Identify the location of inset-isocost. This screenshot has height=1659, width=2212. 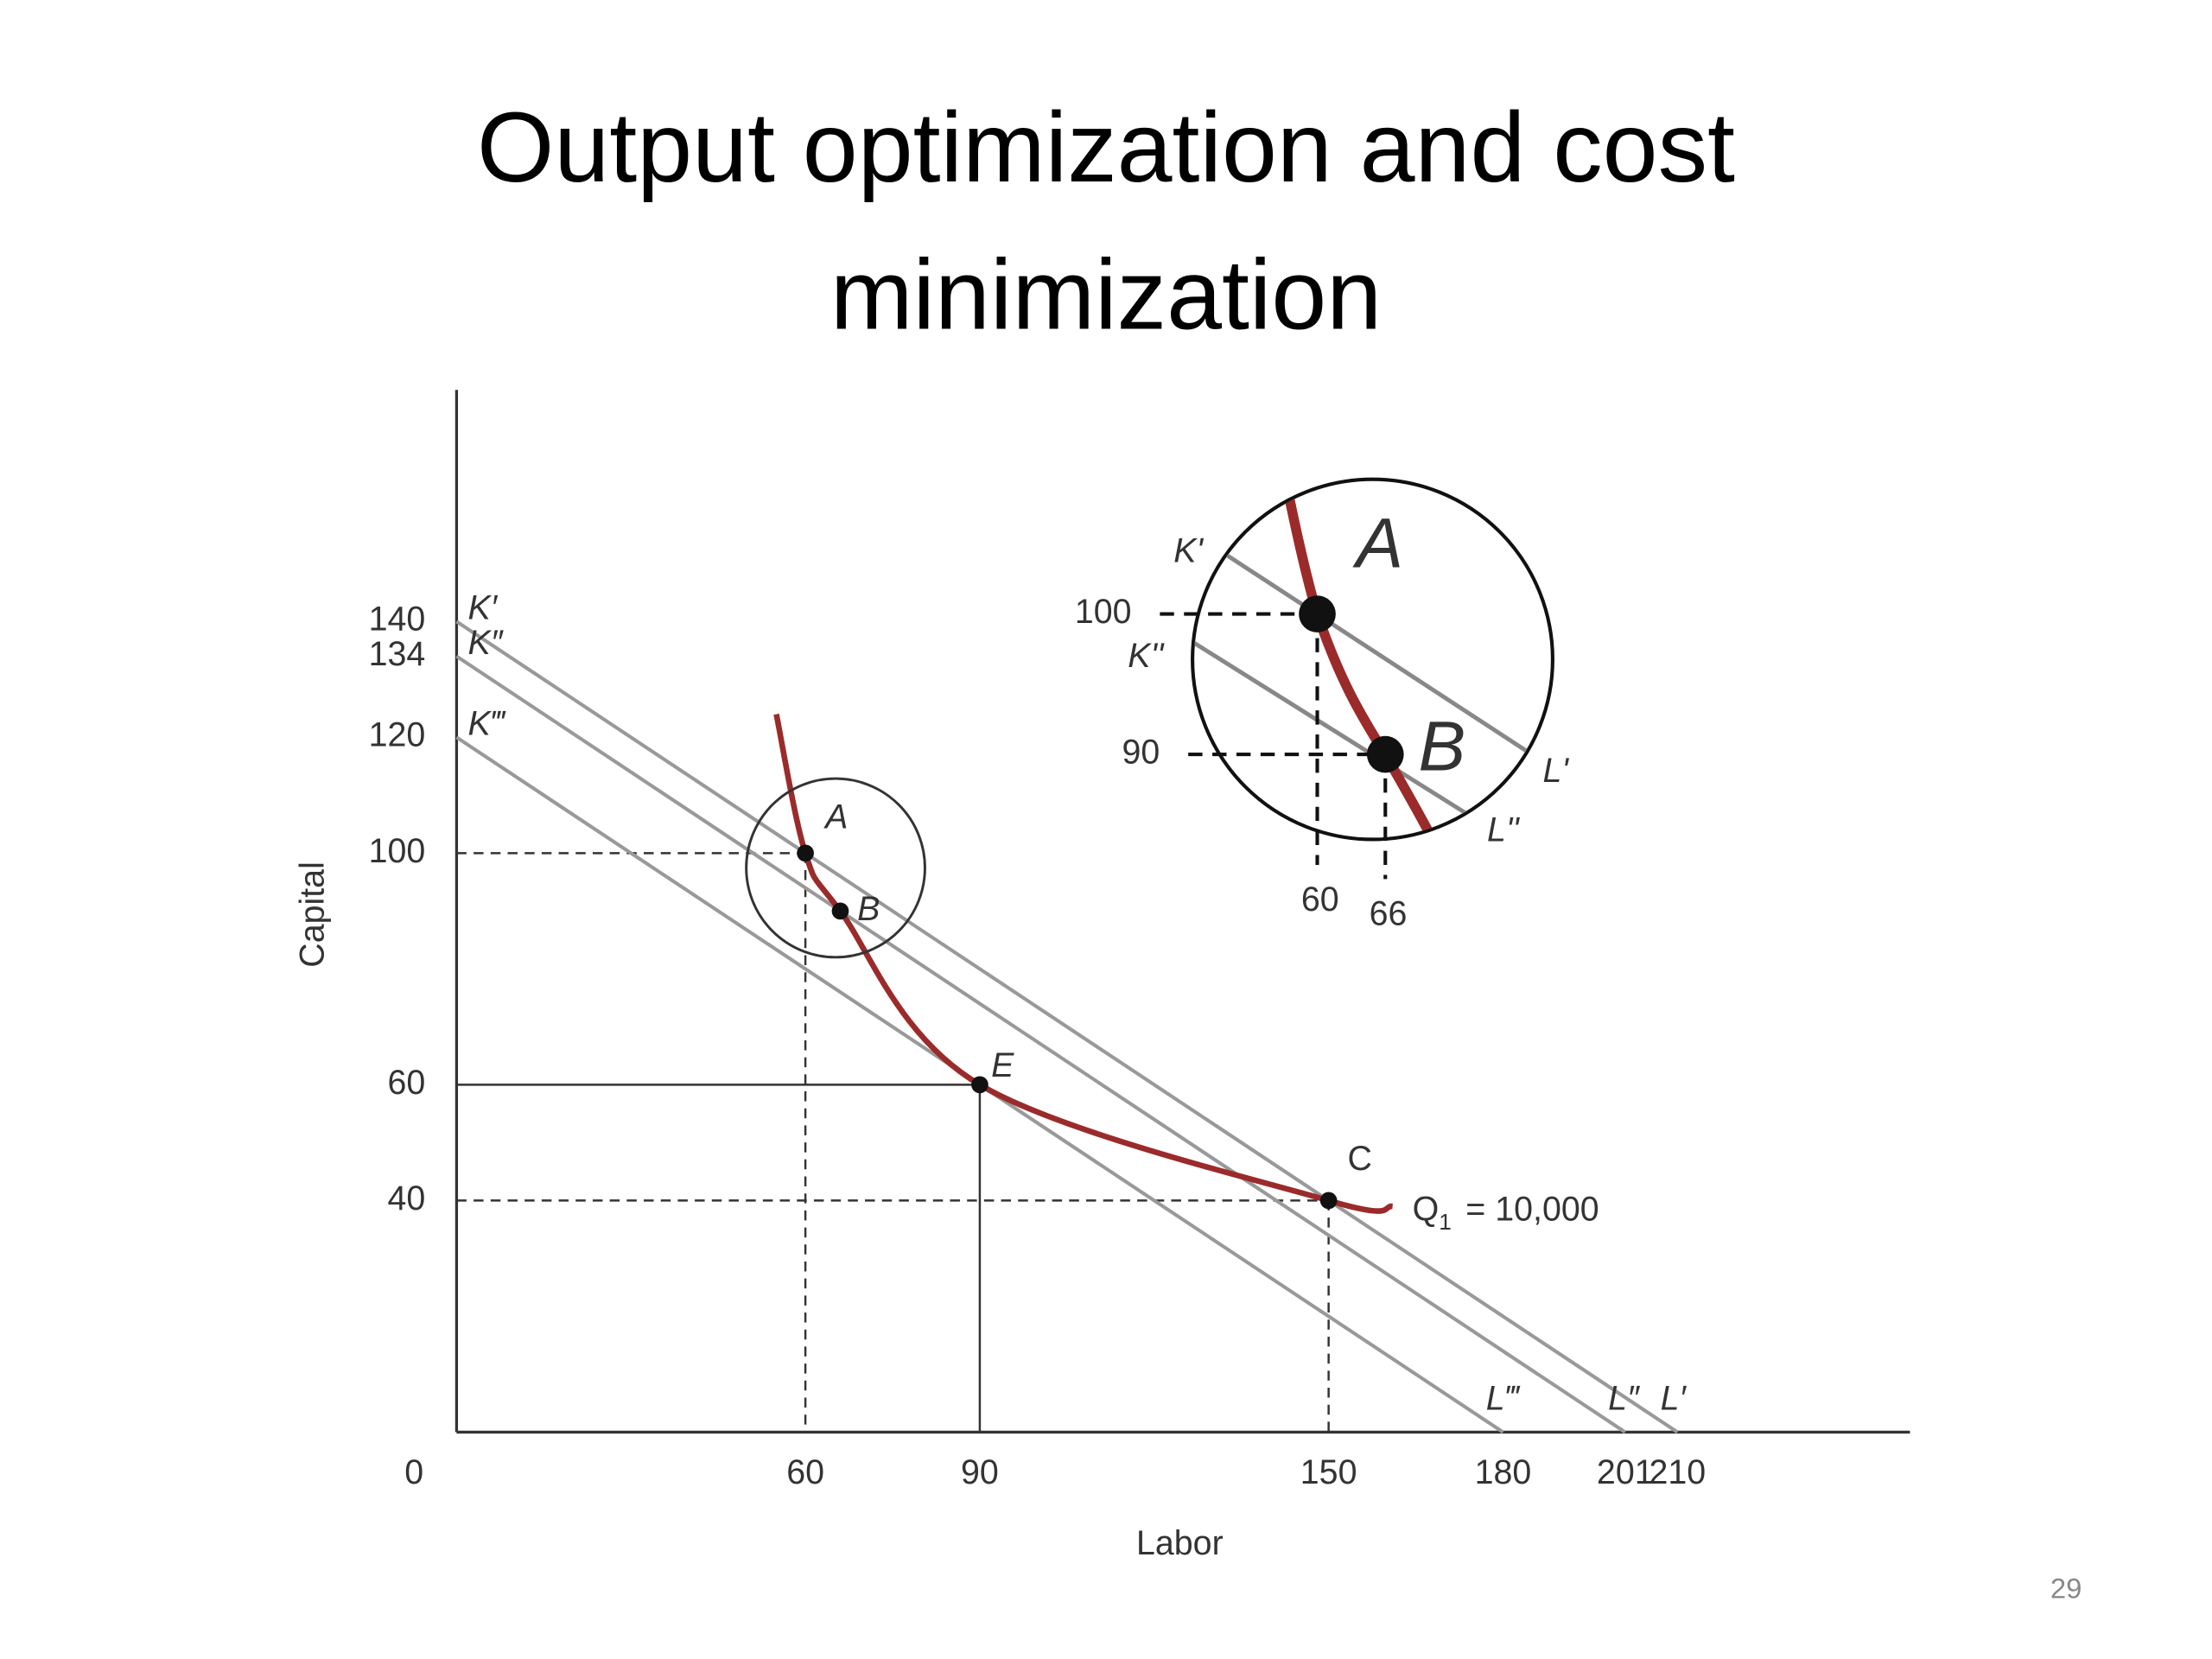
(1372, 652).